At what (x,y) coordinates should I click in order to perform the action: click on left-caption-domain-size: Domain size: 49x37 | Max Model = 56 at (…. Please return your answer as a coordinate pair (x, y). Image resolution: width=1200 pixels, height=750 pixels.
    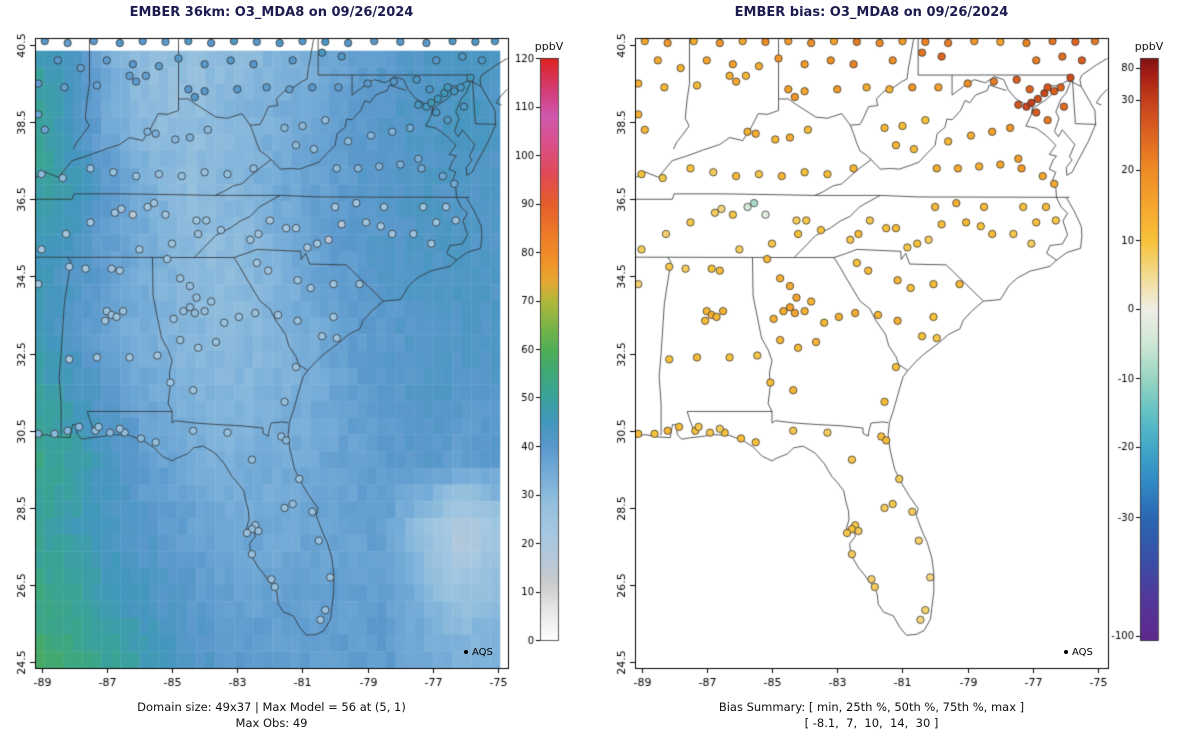
    Looking at the image, I should click on (271, 707).